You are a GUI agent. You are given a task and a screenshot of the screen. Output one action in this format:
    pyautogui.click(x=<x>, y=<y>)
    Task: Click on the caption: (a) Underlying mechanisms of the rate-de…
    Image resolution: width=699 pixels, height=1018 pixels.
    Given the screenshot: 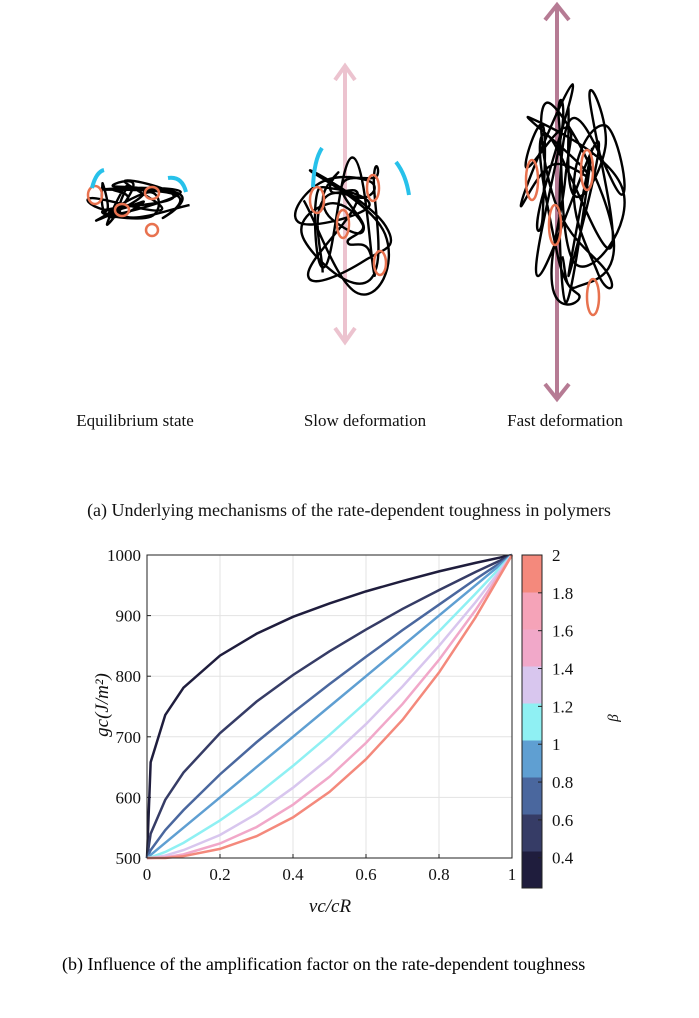 What is the action you would take?
    pyautogui.click(x=349, y=510)
    